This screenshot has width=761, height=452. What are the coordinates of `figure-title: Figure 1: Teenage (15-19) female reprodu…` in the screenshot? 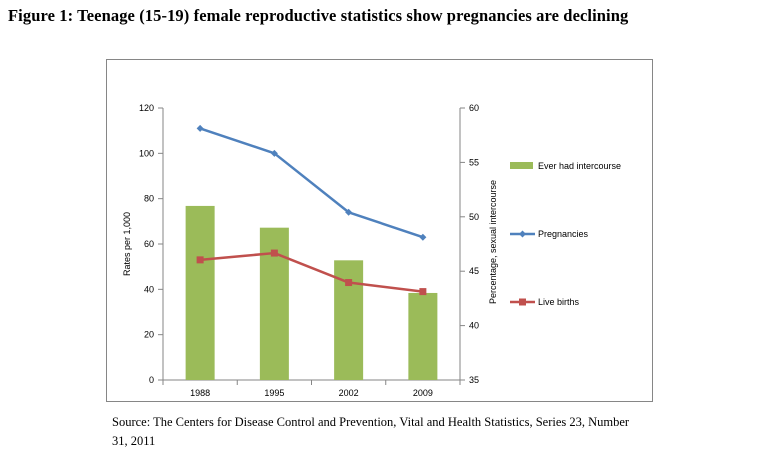 It's located at (318, 15).